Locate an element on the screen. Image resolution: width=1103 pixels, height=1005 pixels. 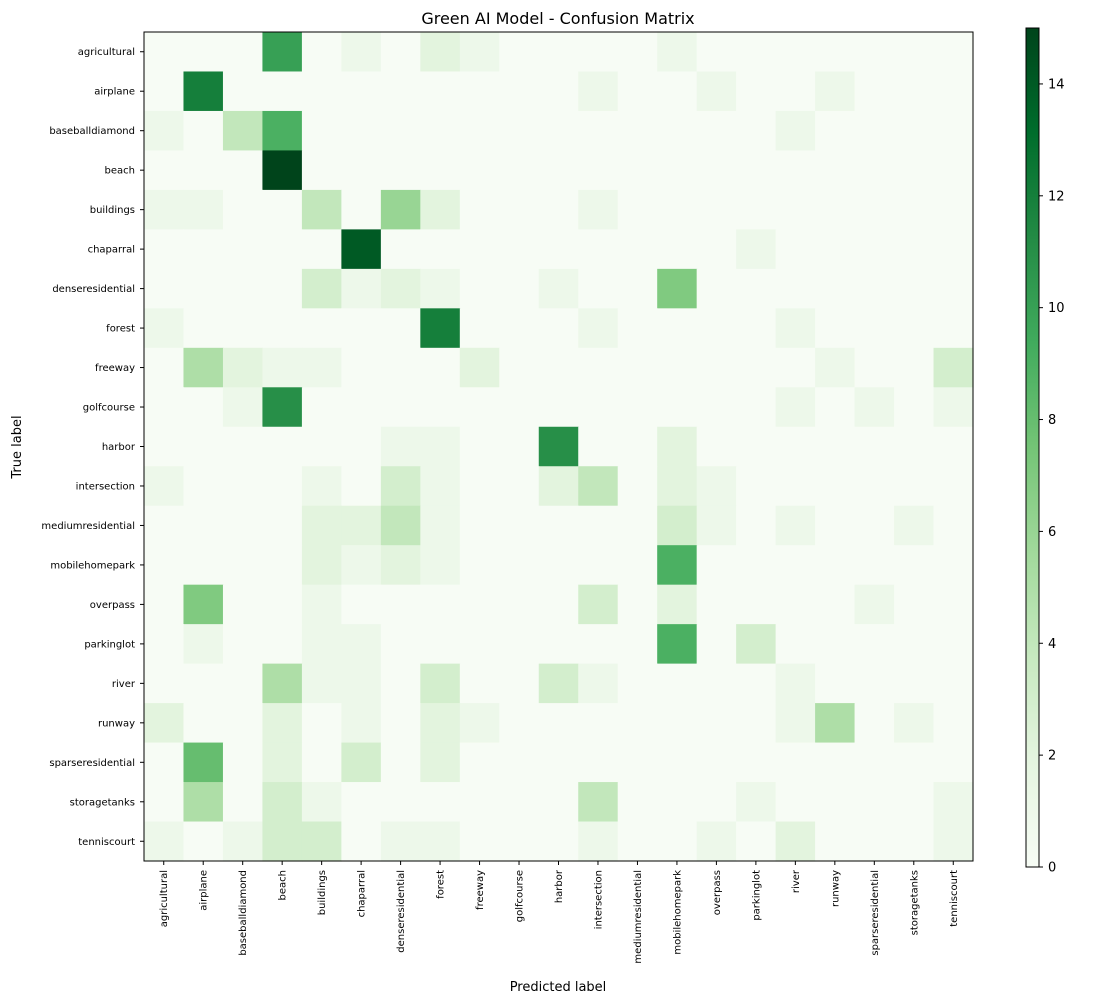
heatmap-cell-golfcourse-golfcourse is located at coordinates (519, 407).